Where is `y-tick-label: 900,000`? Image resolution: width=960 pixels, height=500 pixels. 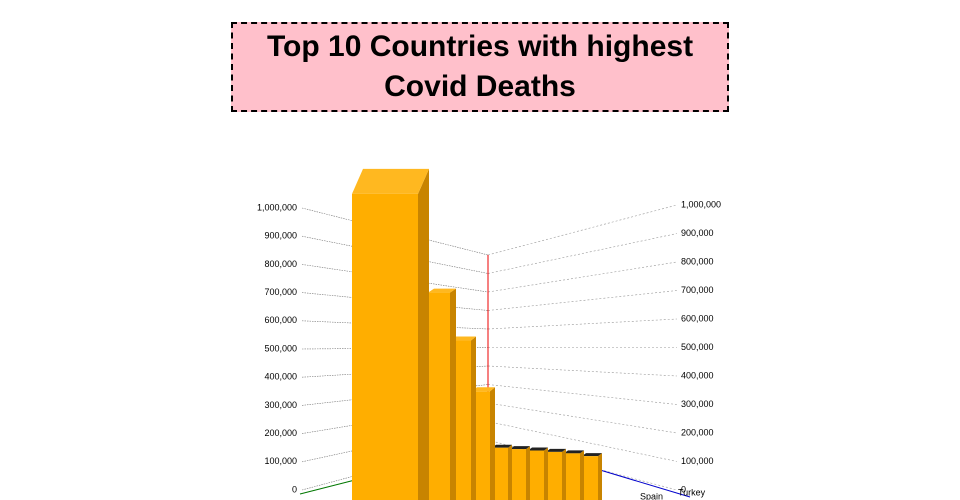 y-tick-label: 900,000 is located at coordinates (280, 236).